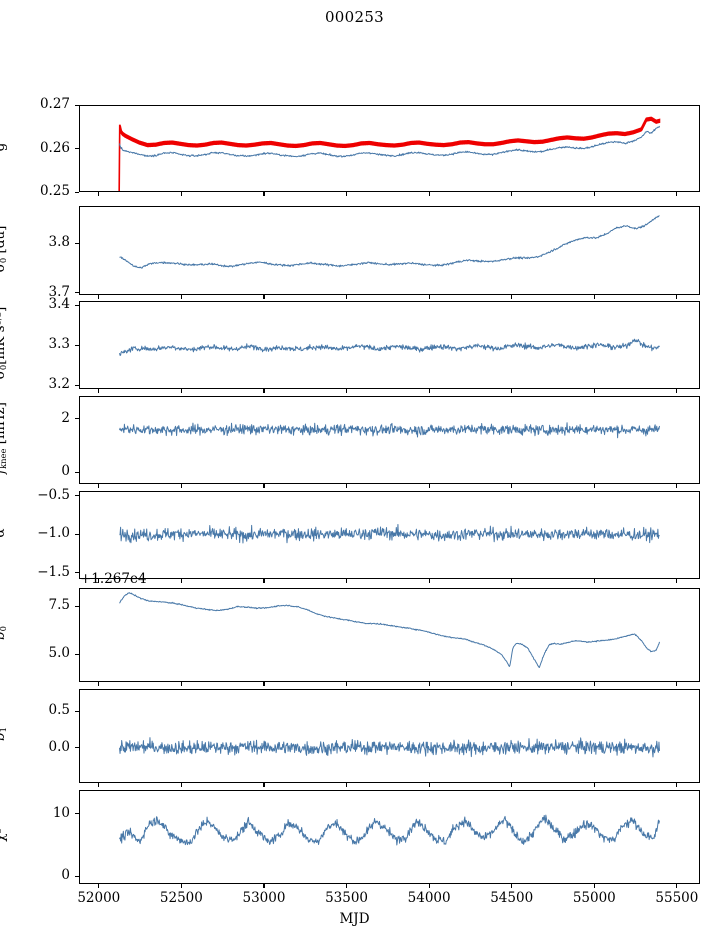 This screenshot has width=709, height=936. I want to click on y-tick-label-b0: 5.0, so click(59, 653).